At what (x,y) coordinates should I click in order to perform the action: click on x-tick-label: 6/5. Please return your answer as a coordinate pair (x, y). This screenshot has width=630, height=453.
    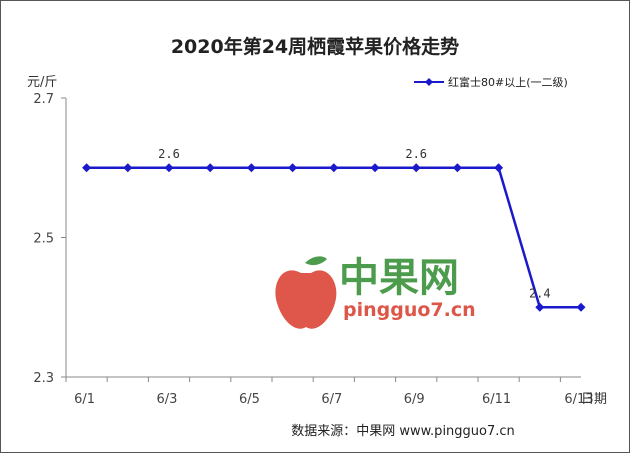
    Looking at the image, I should click on (249, 399).